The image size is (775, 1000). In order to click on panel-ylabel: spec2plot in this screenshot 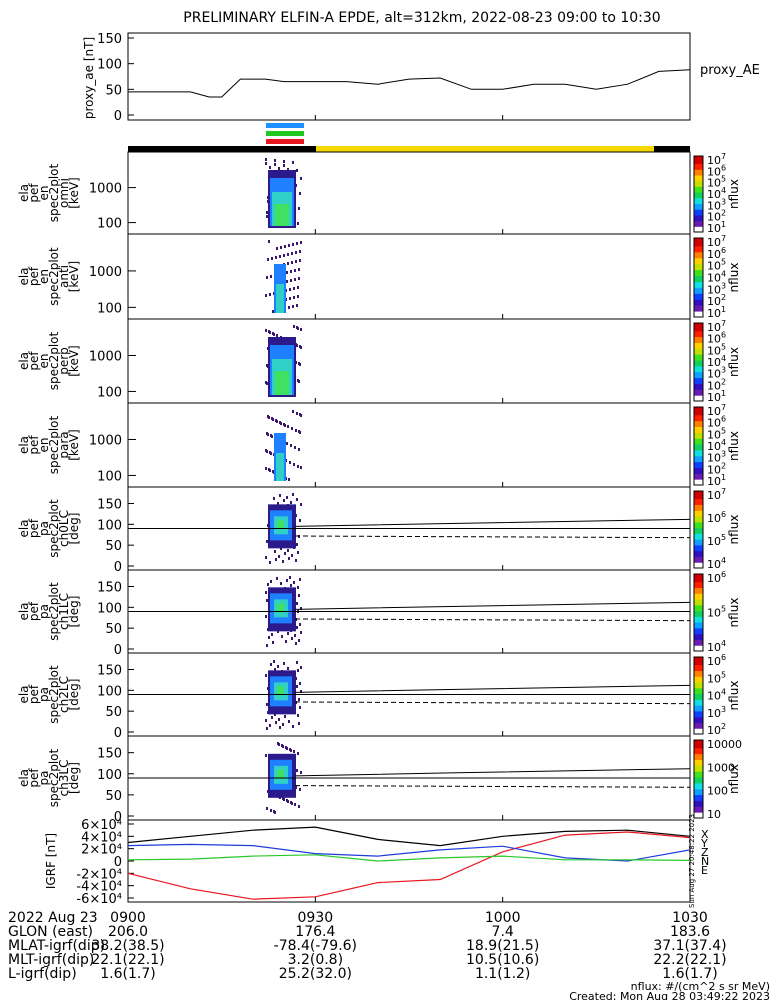, I will do `click(54, 276)`.